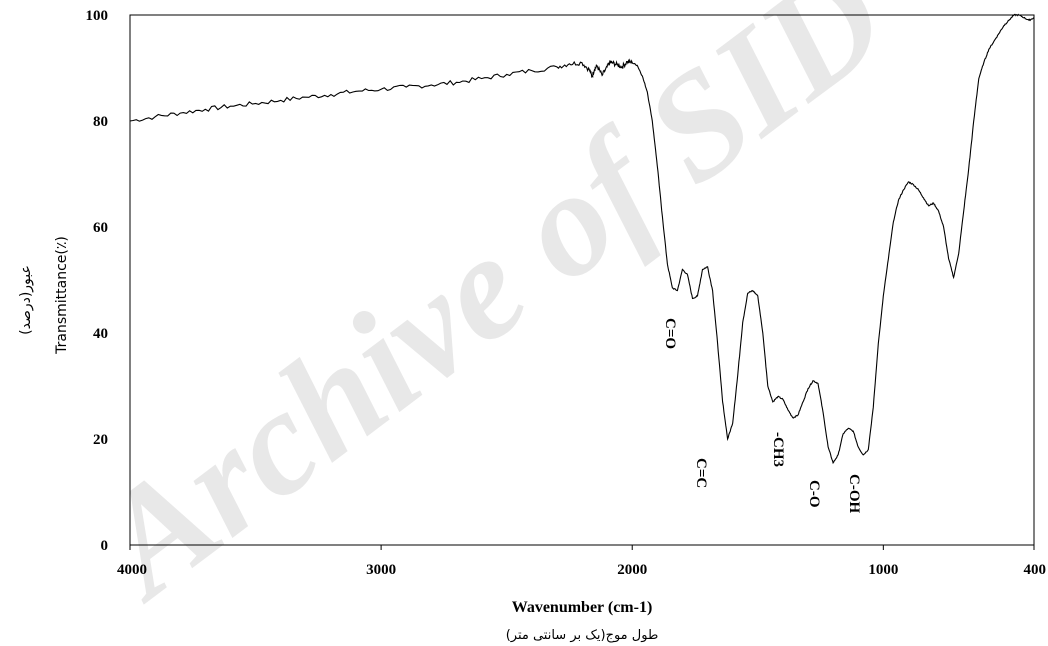 The width and height of the screenshot is (1048, 646). Describe the element at coordinates (105, 546) in the screenshot. I see `y-tick-label: 0` at that location.